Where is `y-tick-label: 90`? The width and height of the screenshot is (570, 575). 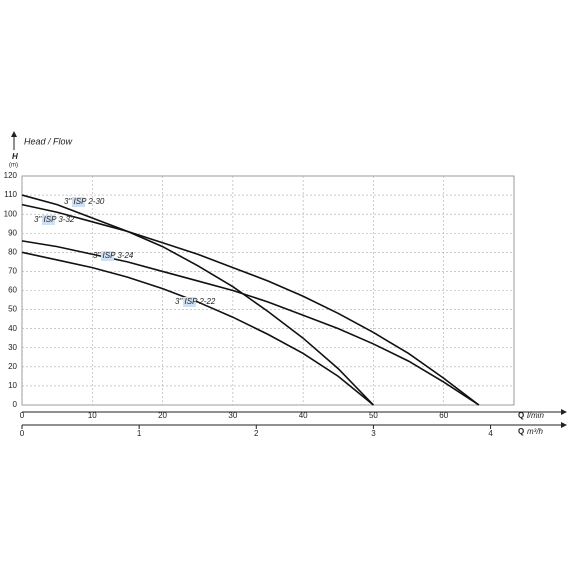
y-tick-label: 90 is located at coordinates (12, 232).